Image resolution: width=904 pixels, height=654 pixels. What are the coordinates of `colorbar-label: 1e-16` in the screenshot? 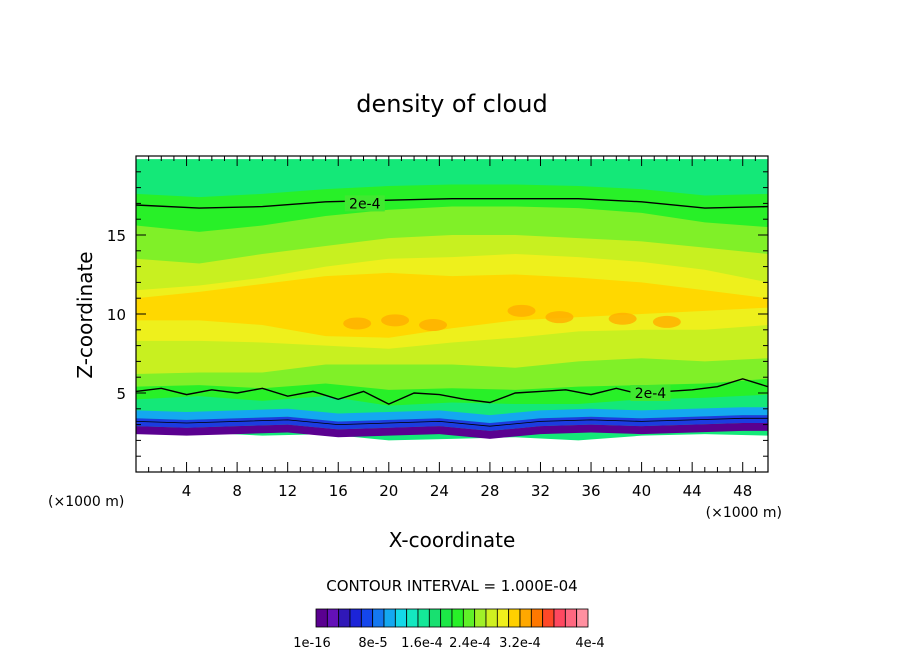 It's located at (312, 643).